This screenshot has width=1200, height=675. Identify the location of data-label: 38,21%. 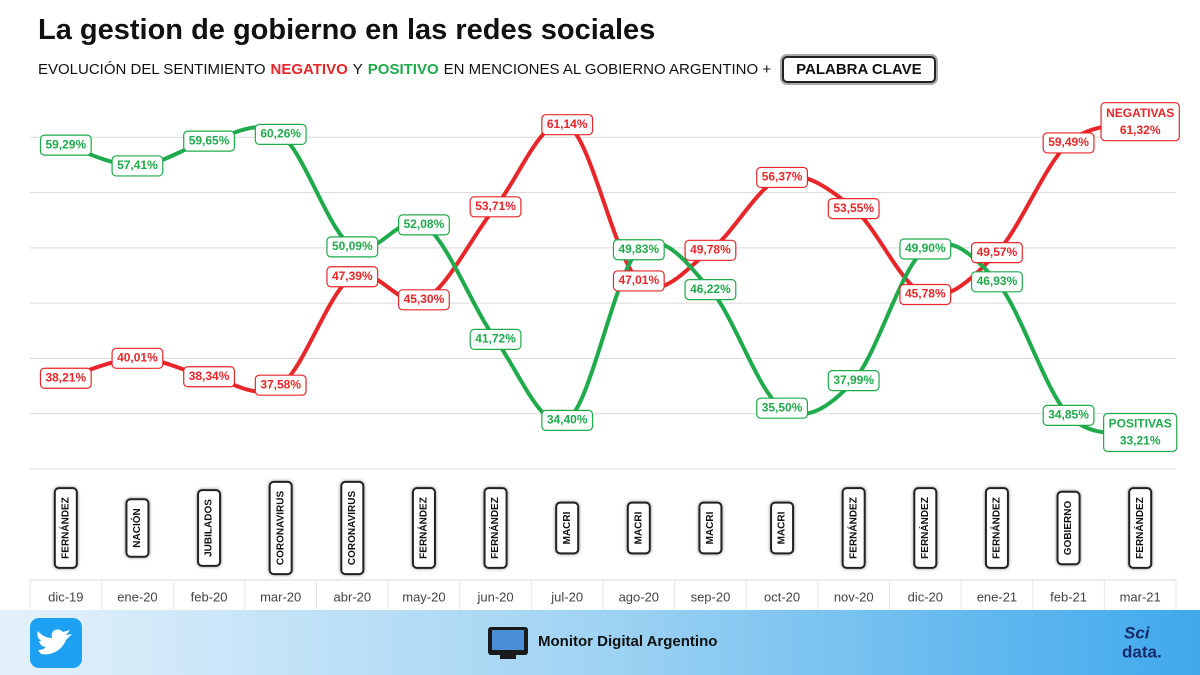
(65, 377).